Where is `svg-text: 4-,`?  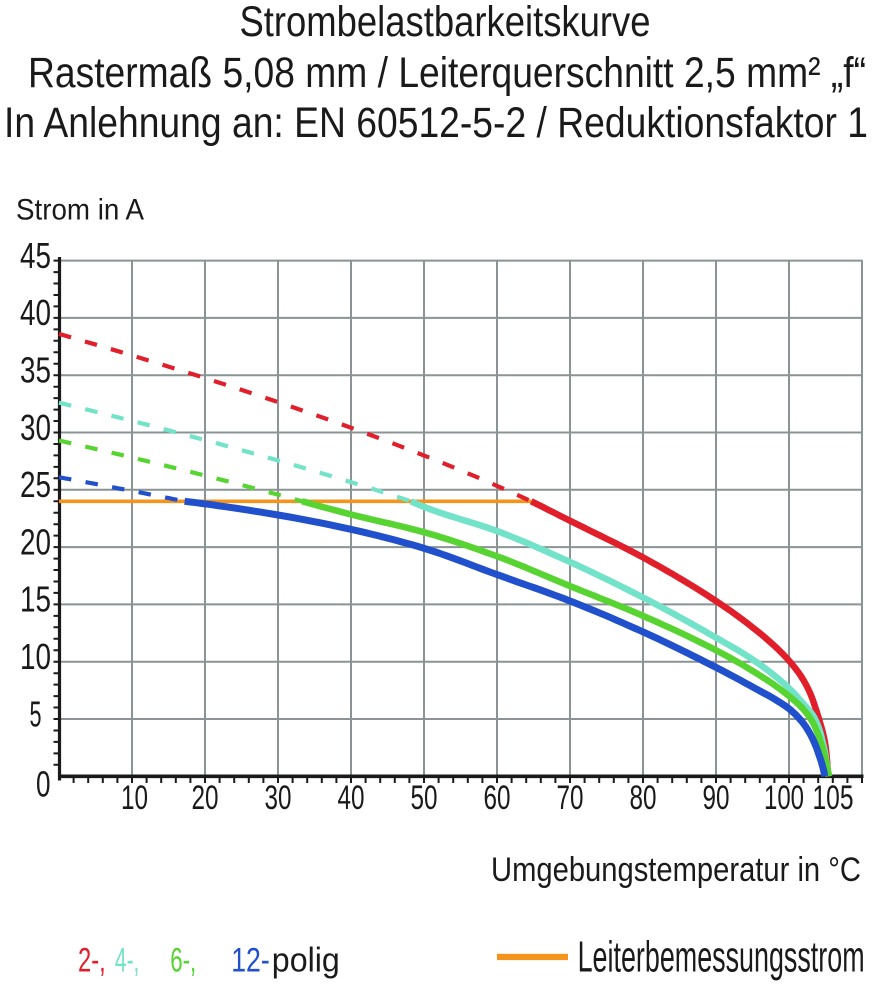
svg-text: 4-, is located at coordinates (127, 961).